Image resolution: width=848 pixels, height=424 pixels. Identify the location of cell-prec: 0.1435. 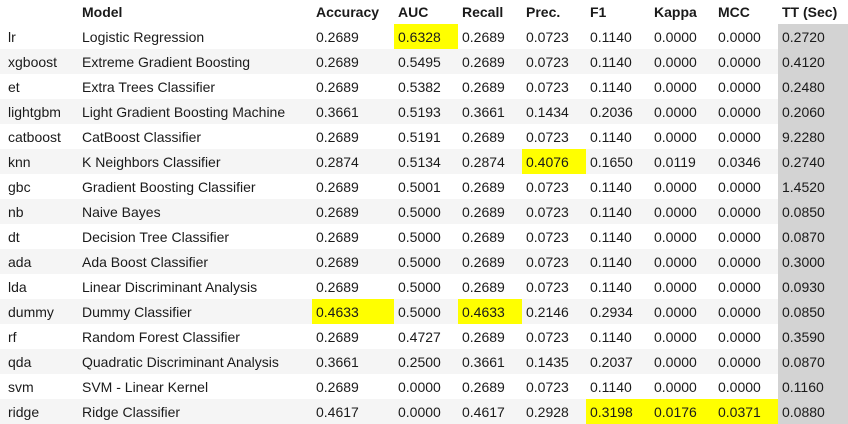
(554, 361).